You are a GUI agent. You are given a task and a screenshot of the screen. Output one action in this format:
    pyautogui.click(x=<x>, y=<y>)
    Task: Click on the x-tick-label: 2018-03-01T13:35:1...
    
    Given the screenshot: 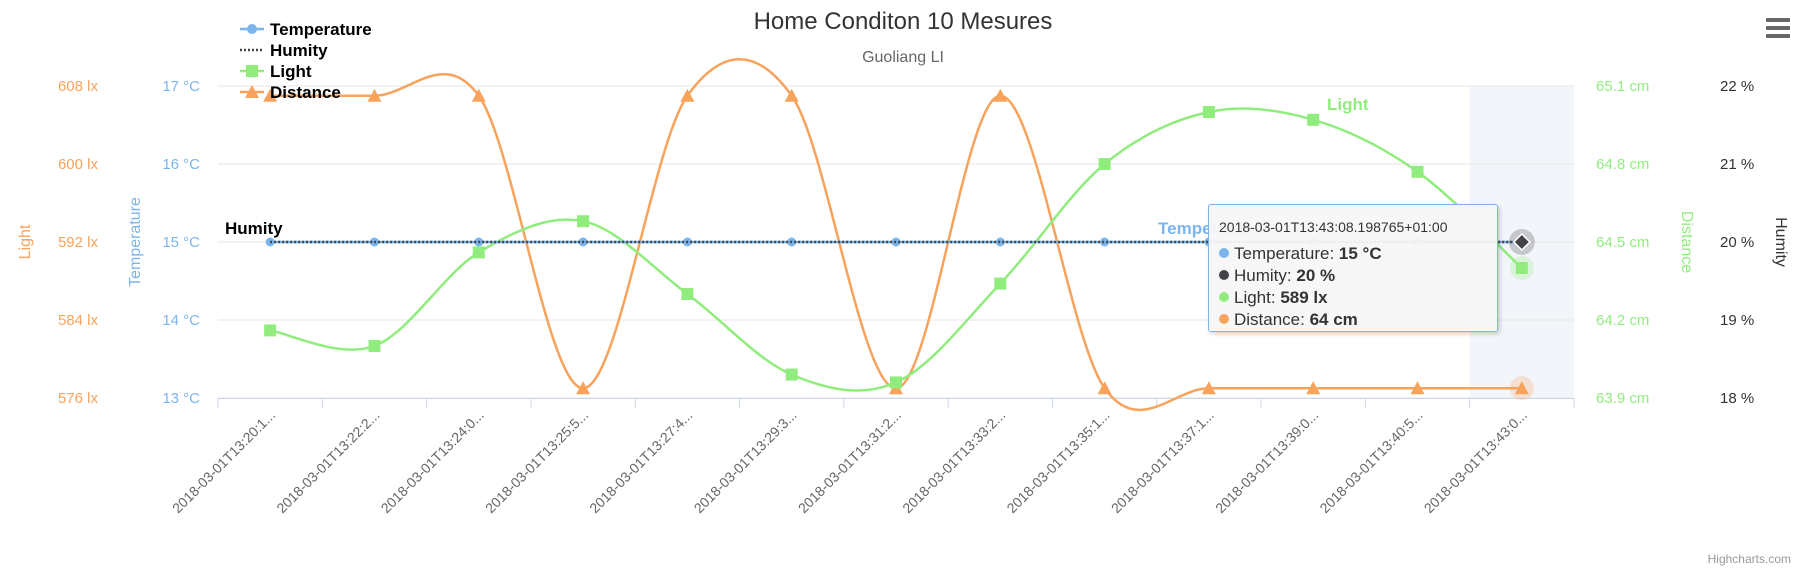 What is the action you would take?
    pyautogui.click(x=1057, y=461)
    